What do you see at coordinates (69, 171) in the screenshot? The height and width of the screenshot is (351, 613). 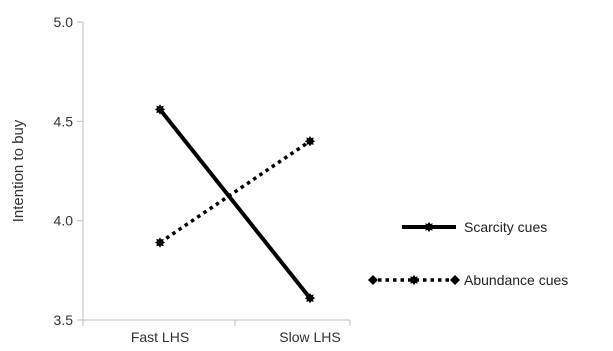 I see `y-axis: 3.5 4.0 4.5 5.0` at bounding box center [69, 171].